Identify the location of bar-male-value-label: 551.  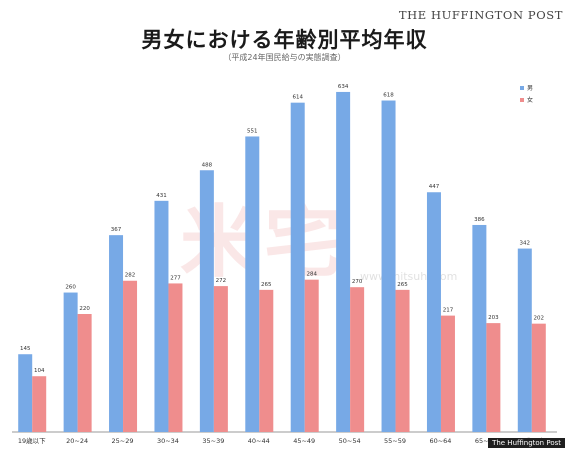
(252, 131).